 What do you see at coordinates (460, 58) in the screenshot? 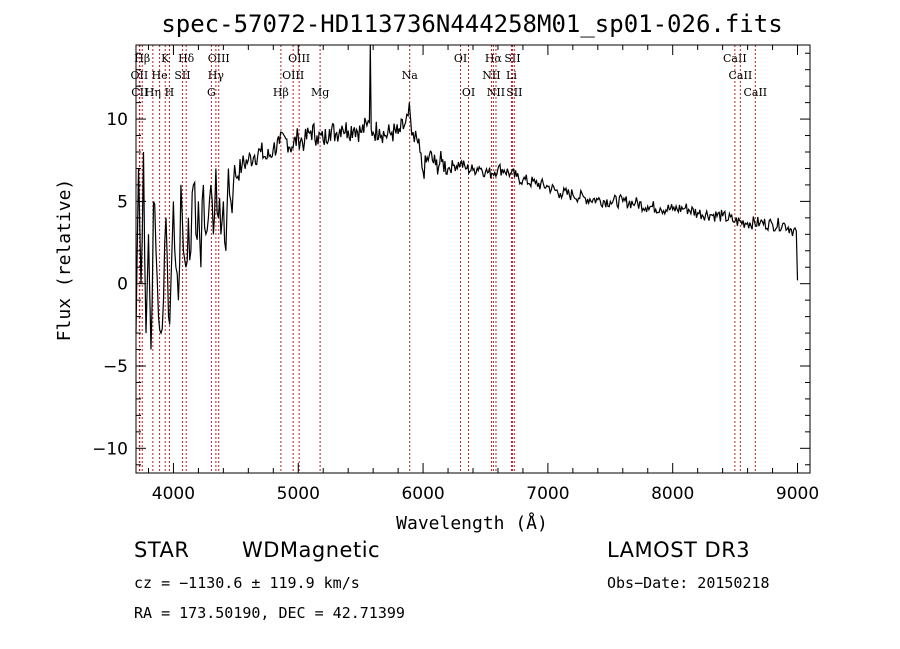
I see `line-marker-label-17: OI` at bounding box center [460, 58].